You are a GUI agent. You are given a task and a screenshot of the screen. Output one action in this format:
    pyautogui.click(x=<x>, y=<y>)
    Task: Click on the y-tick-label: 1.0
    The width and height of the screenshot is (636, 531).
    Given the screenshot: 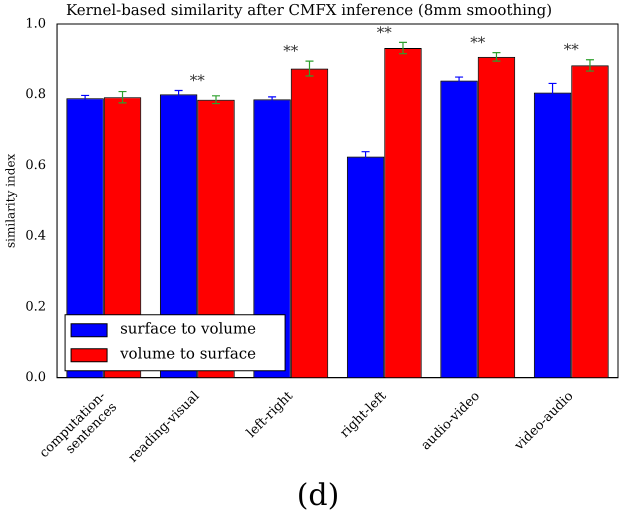 What is the action you would take?
    pyautogui.click(x=35, y=24)
    